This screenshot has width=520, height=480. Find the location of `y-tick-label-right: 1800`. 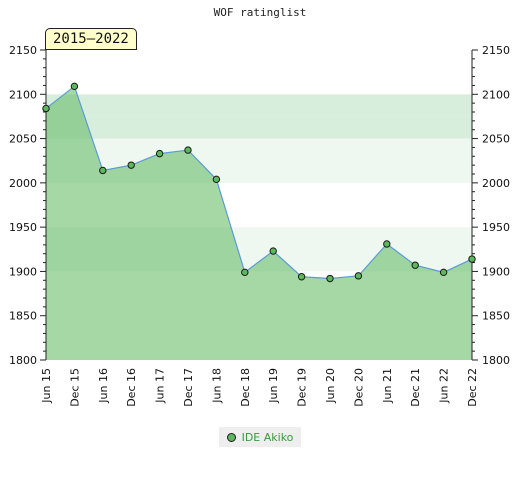

y-tick-label-right: 1800 is located at coordinates (496, 360).